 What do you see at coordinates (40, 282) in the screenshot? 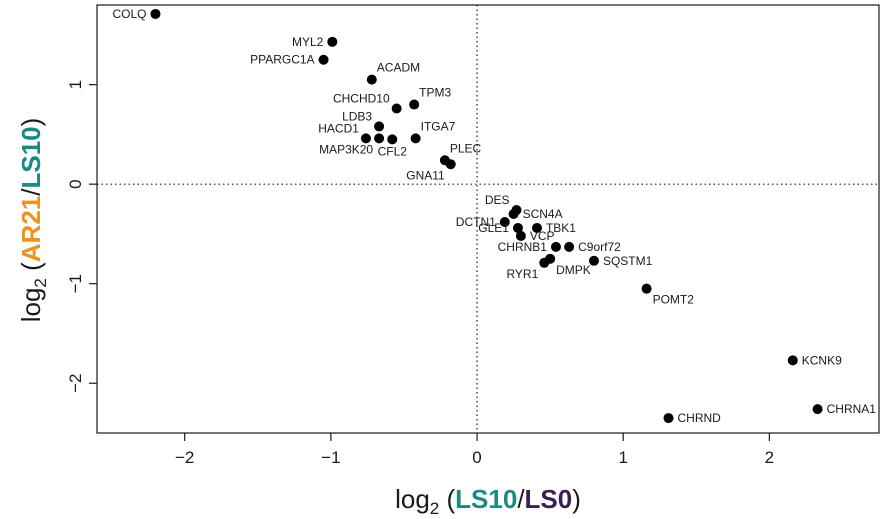
I see `y-axis-title-subscript: 2` at bounding box center [40, 282].